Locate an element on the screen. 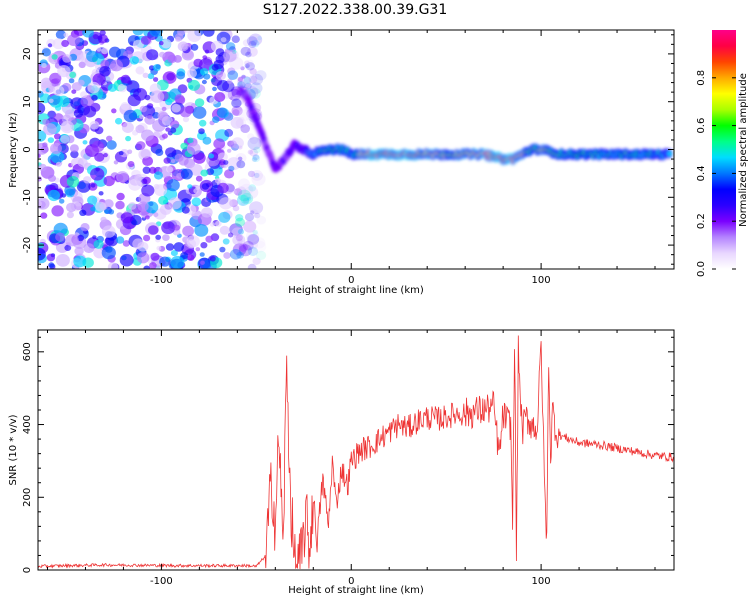 The image size is (750, 600). y-tick-label: 0 is located at coordinates (27, 570).